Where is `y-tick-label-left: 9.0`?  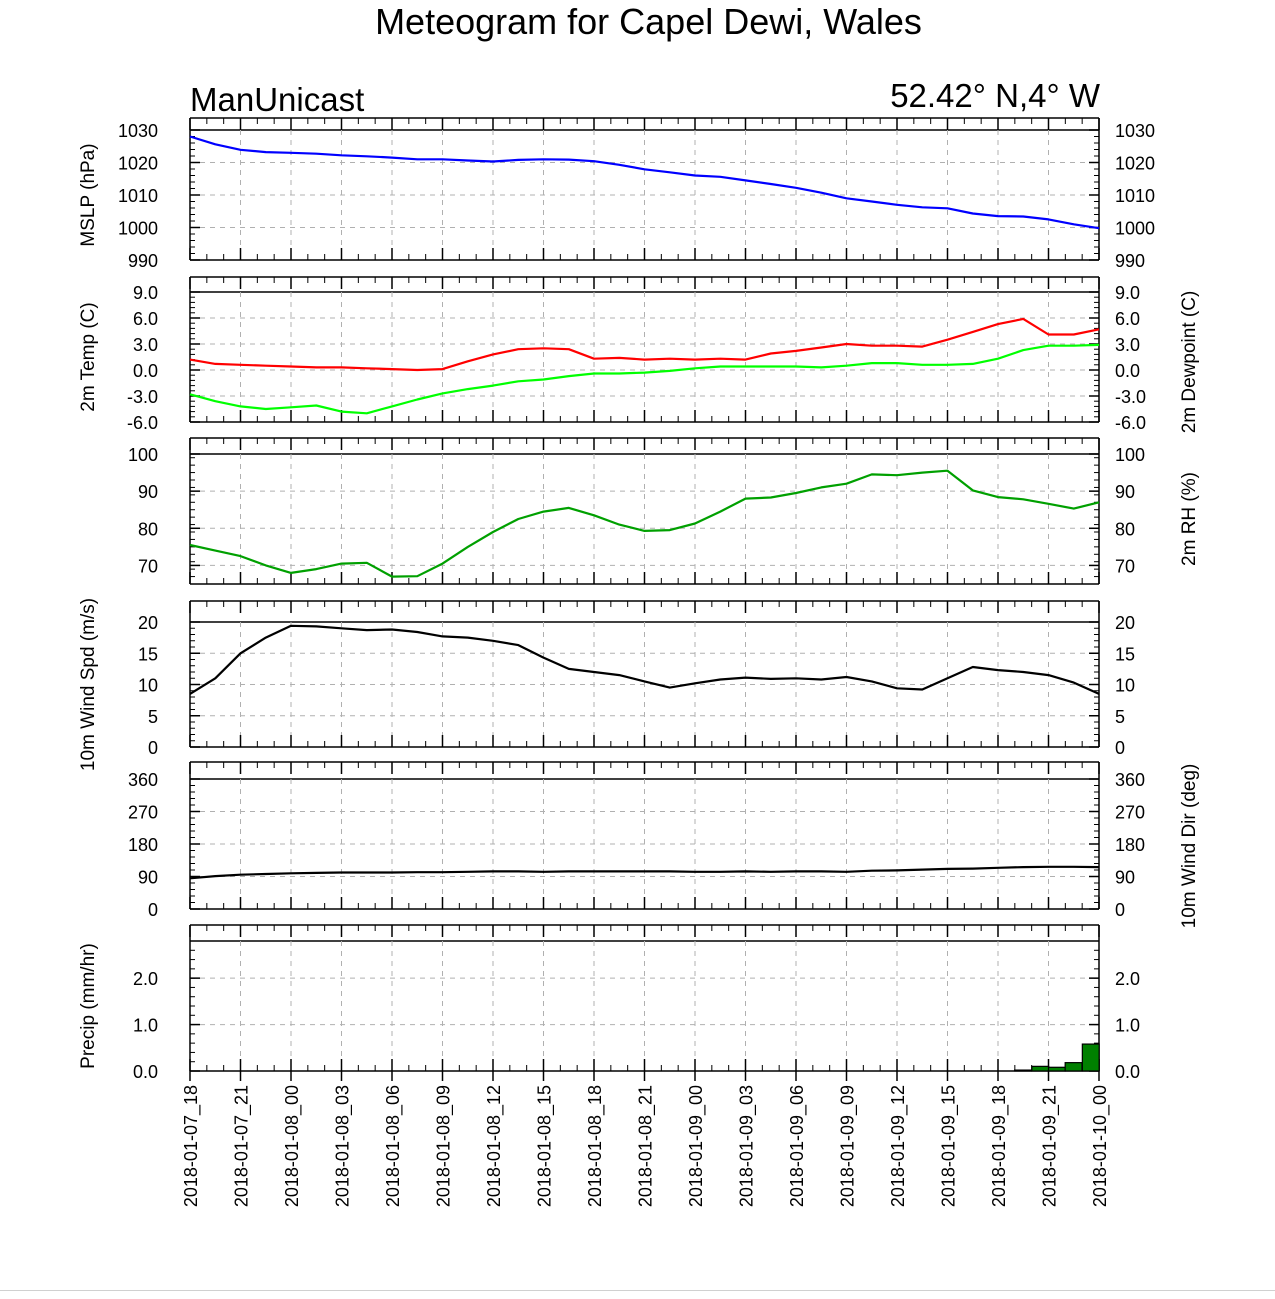
y-tick-label-left: 9.0 is located at coordinates (145, 293).